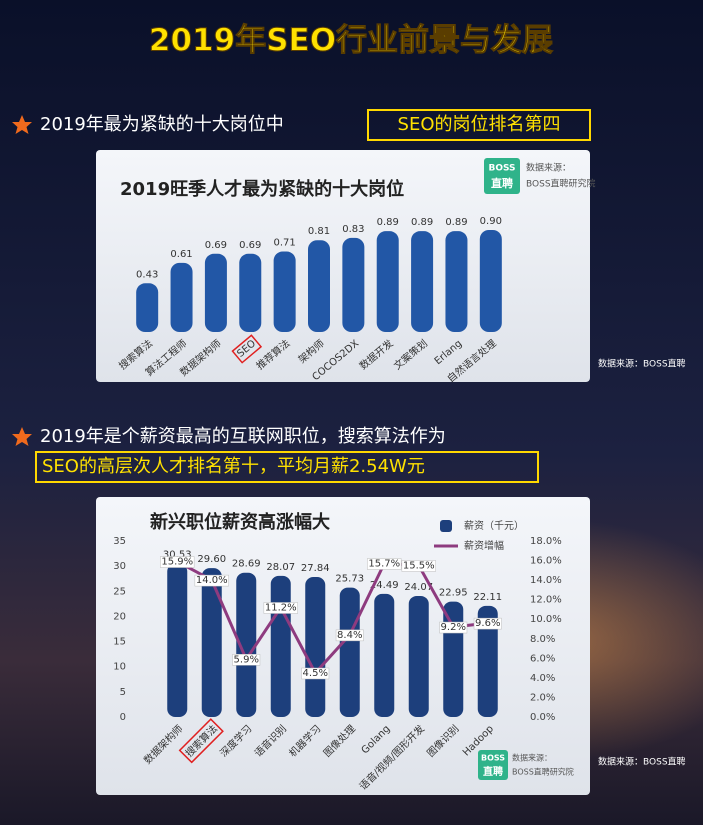 Image resolution: width=703 pixels, height=825 pixels. I want to click on y2-tick-label: 18.0%, so click(546, 541).